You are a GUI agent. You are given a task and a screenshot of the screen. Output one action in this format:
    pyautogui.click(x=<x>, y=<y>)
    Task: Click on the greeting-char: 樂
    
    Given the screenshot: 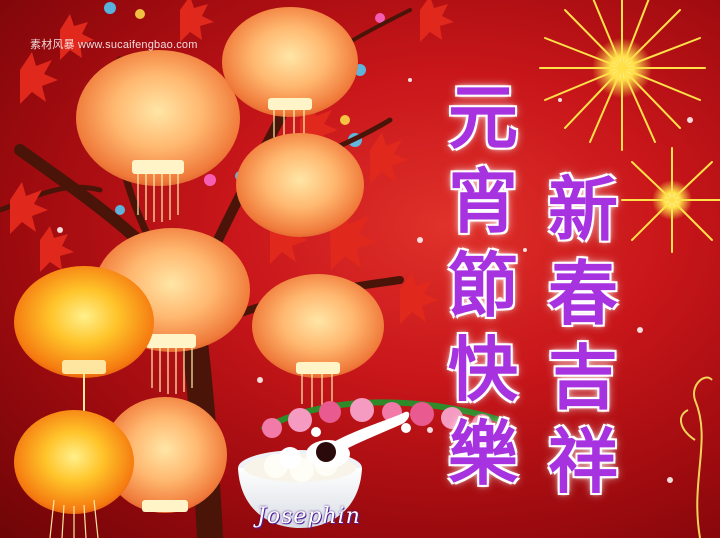 What is the action you would take?
    pyautogui.click(x=483, y=453)
    